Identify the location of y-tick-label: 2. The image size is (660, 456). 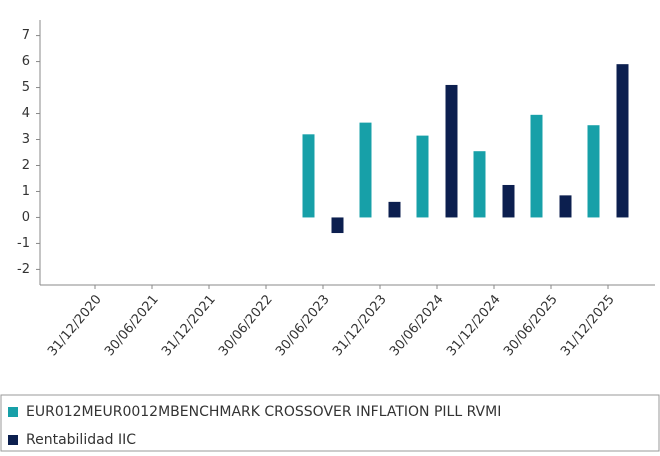
(26, 165).